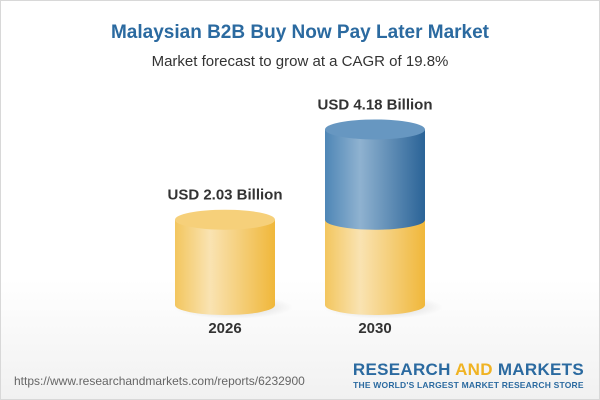 The width and height of the screenshot is (600, 400). What do you see at coordinates (474, 369) in the screenshot?
I see `logo-text-2: AND` at bounding box center [474, 369].